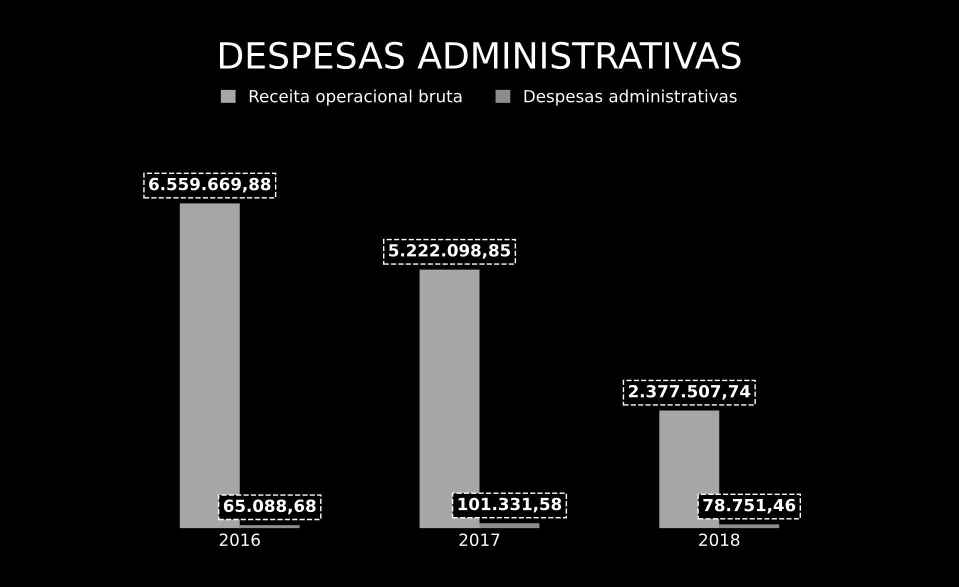 The height and width of the screenshot is (587, 959). What do you see at coordinates (630, 98) in the screenshot?
I see `legend-label: Despesas administrativas` at bounding box center [630, 98].